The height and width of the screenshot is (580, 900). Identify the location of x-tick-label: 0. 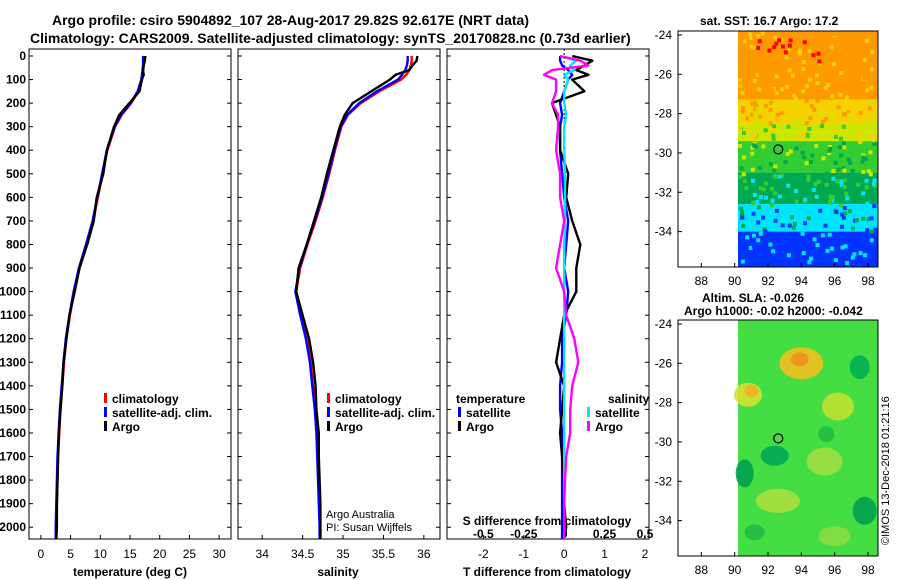
(41, 554).